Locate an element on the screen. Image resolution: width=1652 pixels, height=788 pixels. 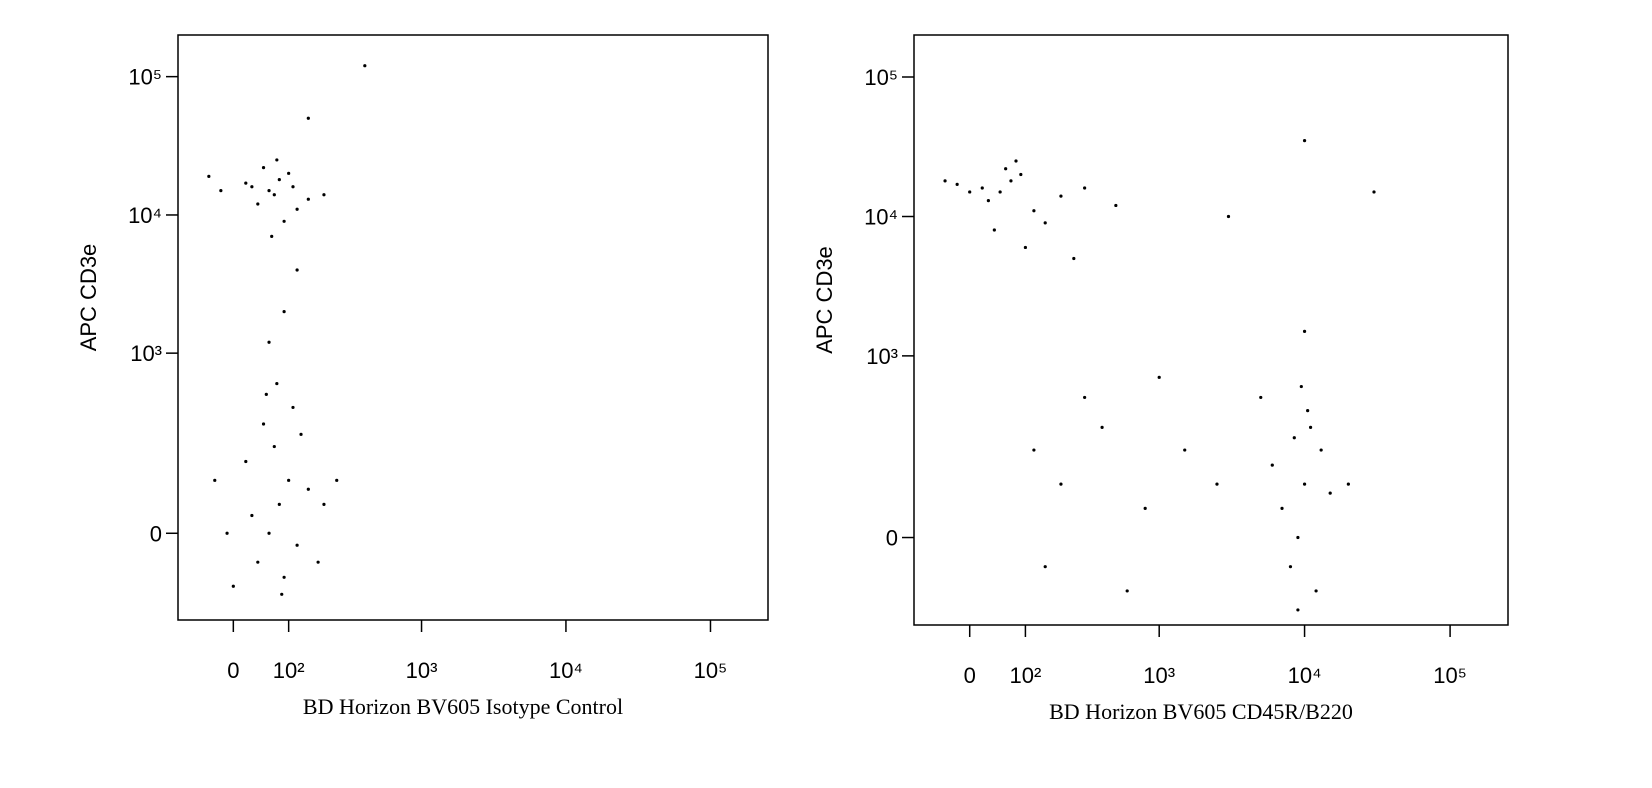
y-tick-label: 10⁴ is located at coordinates (145, 215).